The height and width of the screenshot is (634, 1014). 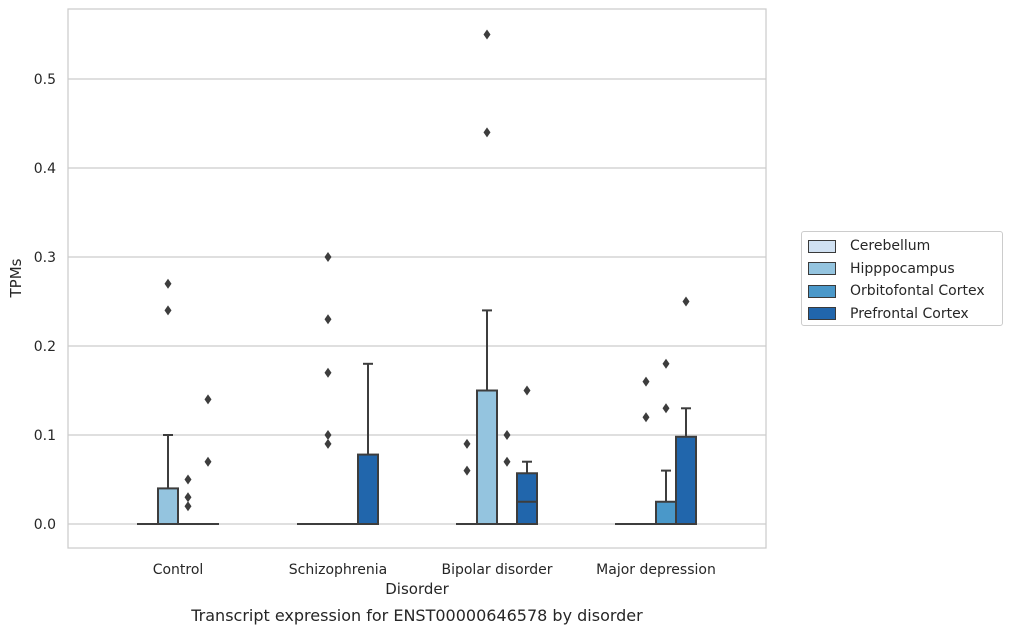 What do you see at coordinates (656, 570) in the screenshot?
I see `x-tick-label: Major depression` at bounding box center [656, 570].